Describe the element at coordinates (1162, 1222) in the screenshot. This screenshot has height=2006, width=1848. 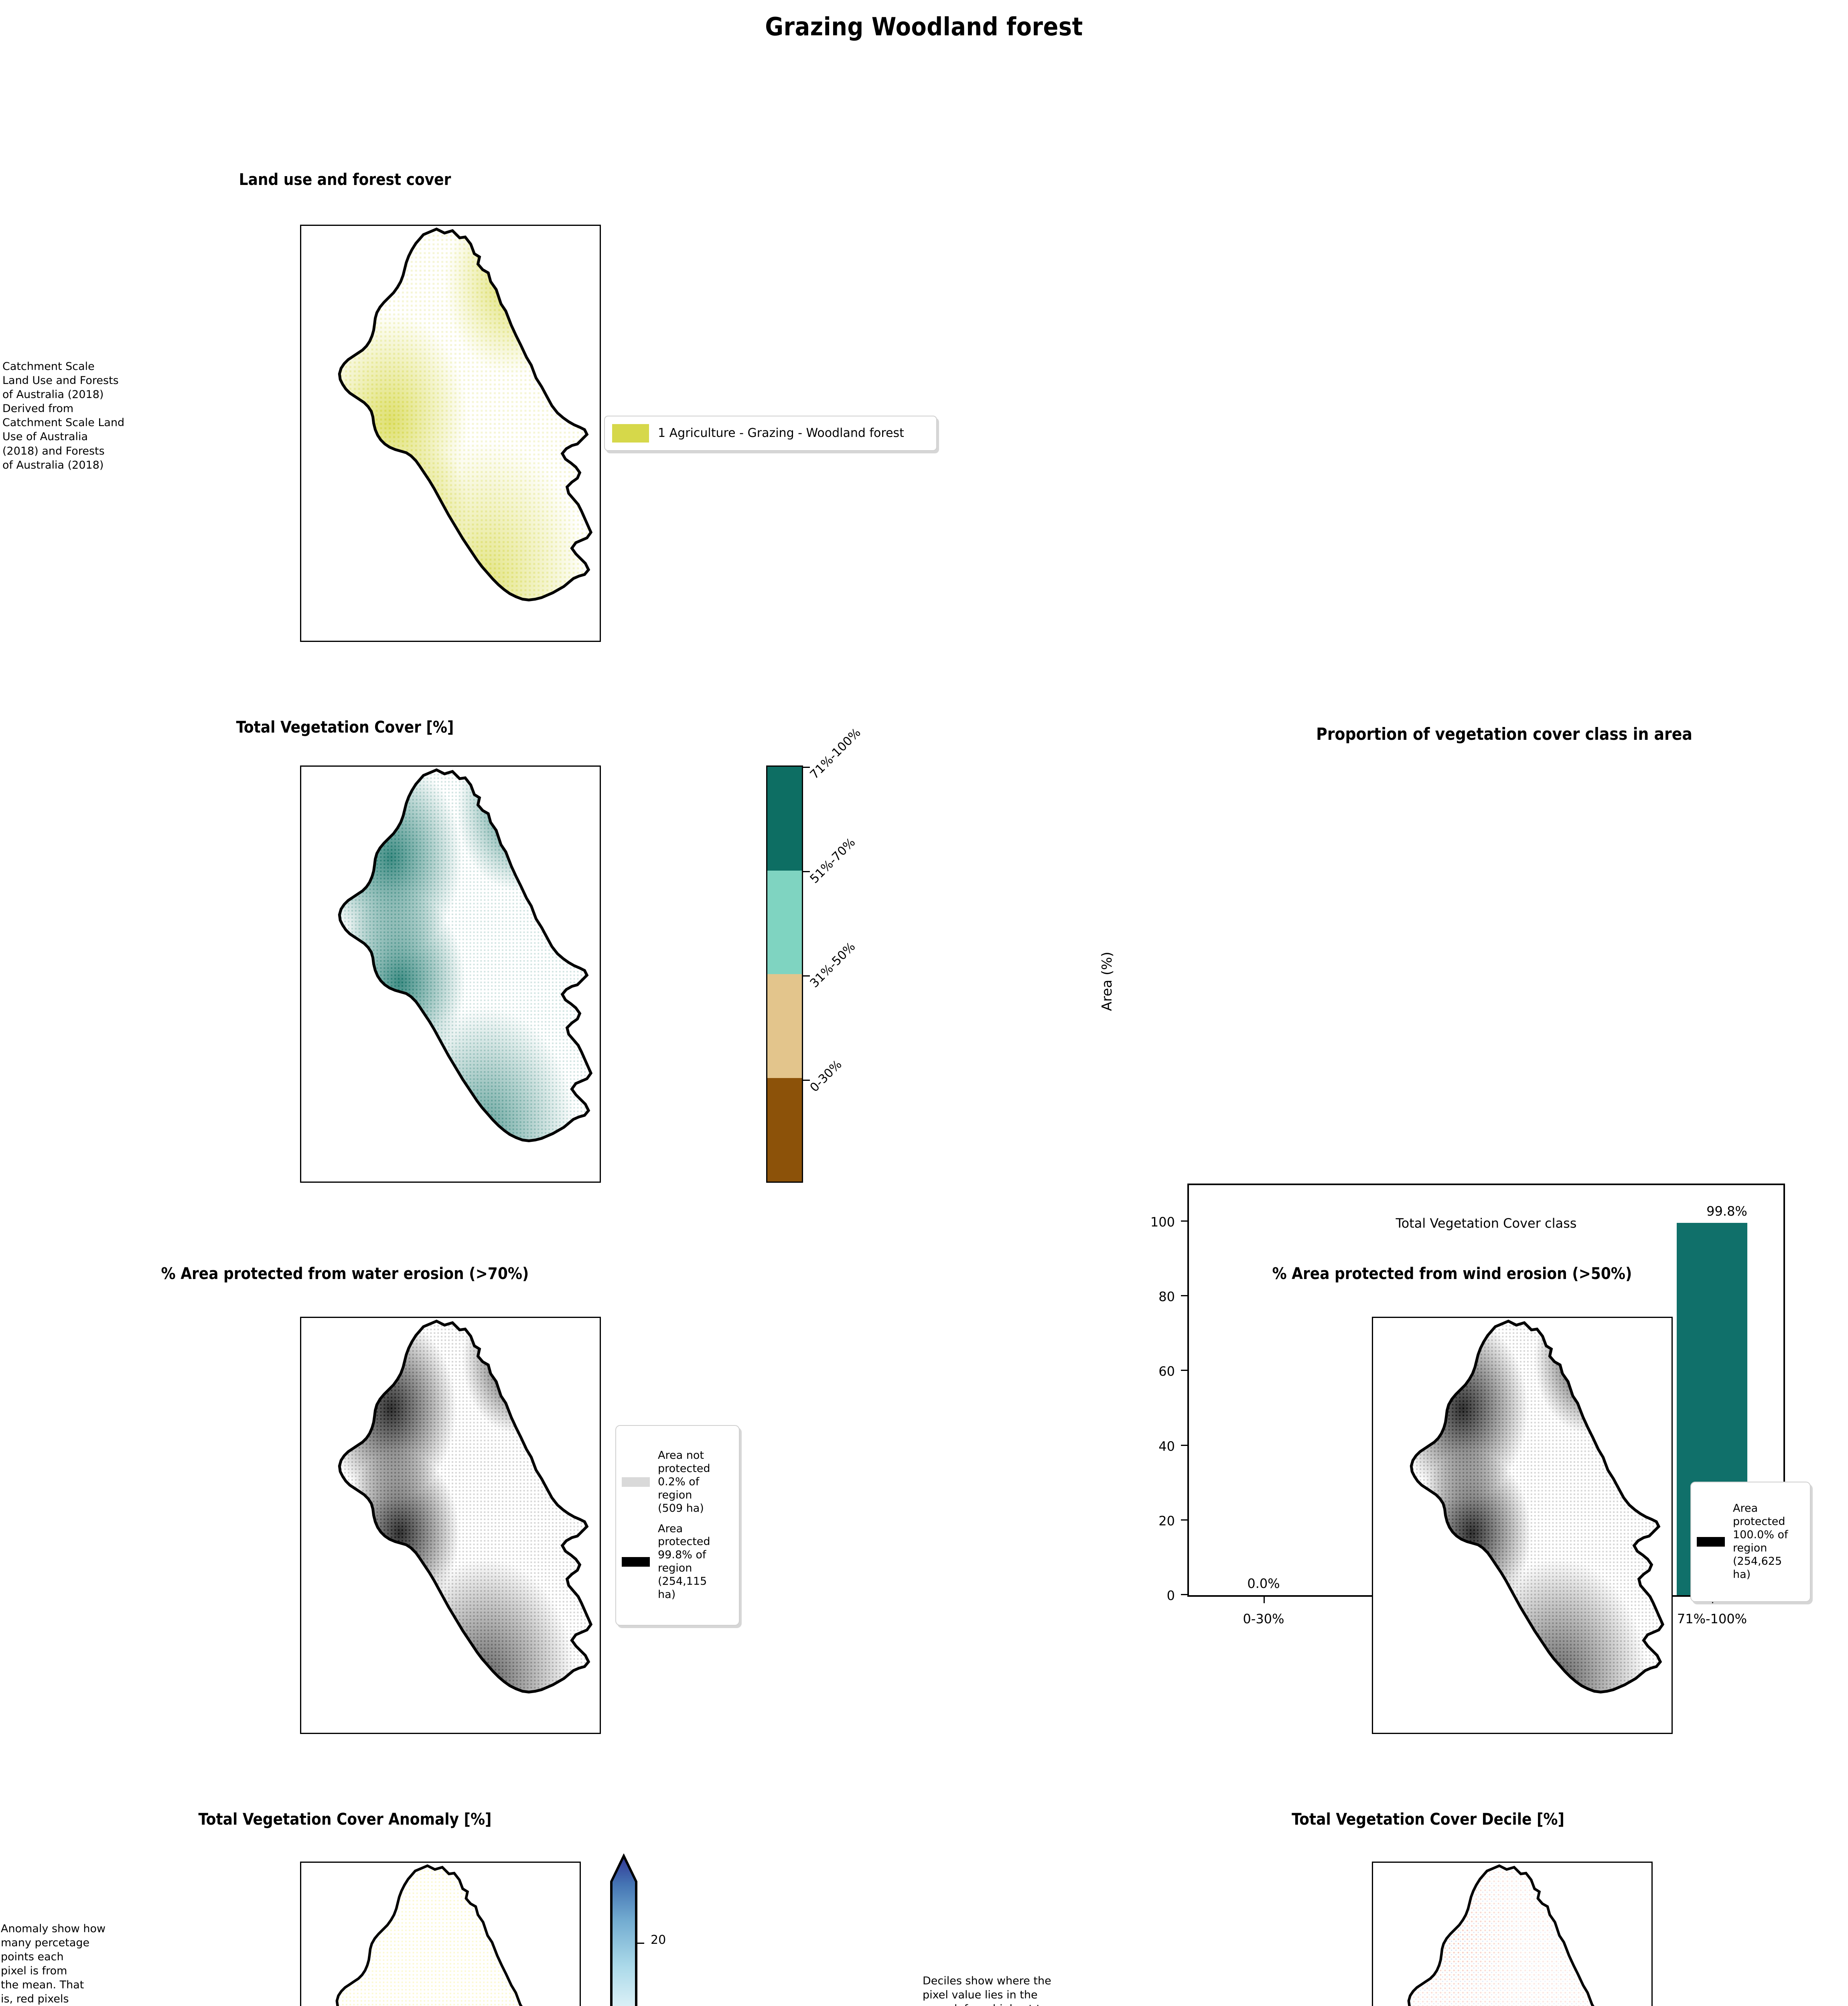
I see `bar-ytick-100: 100` at that location.